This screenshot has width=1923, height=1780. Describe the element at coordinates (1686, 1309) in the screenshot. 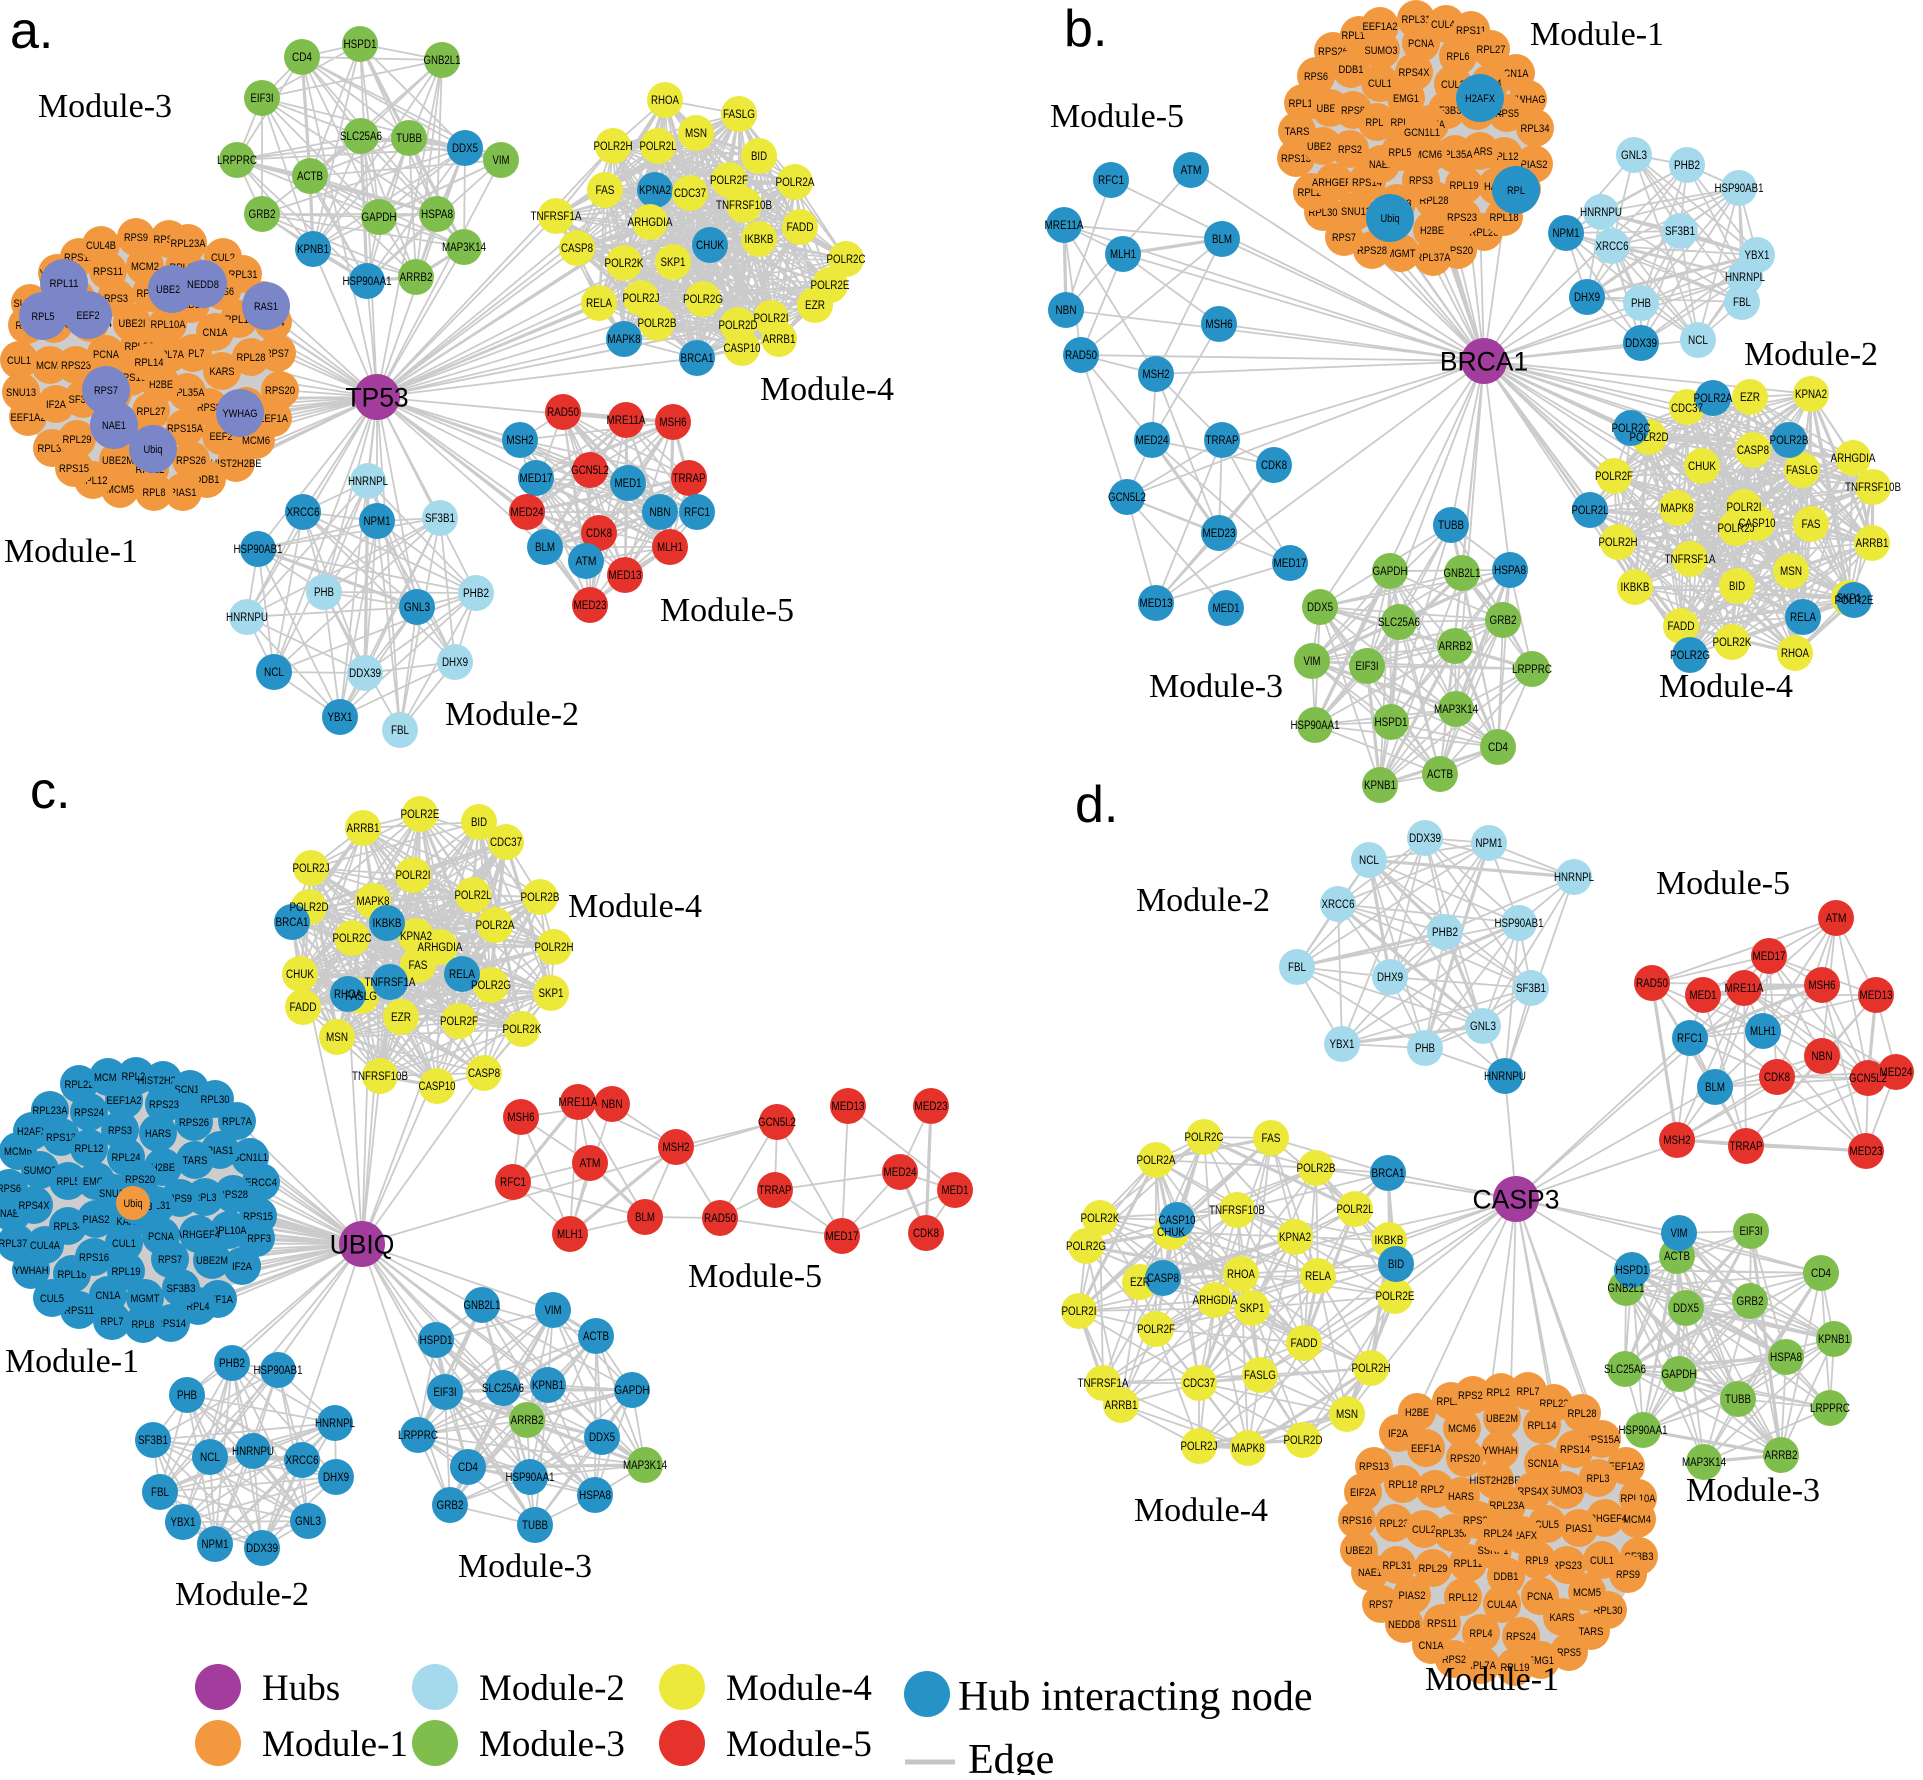

I see `svg-text: DDX5` at that location.